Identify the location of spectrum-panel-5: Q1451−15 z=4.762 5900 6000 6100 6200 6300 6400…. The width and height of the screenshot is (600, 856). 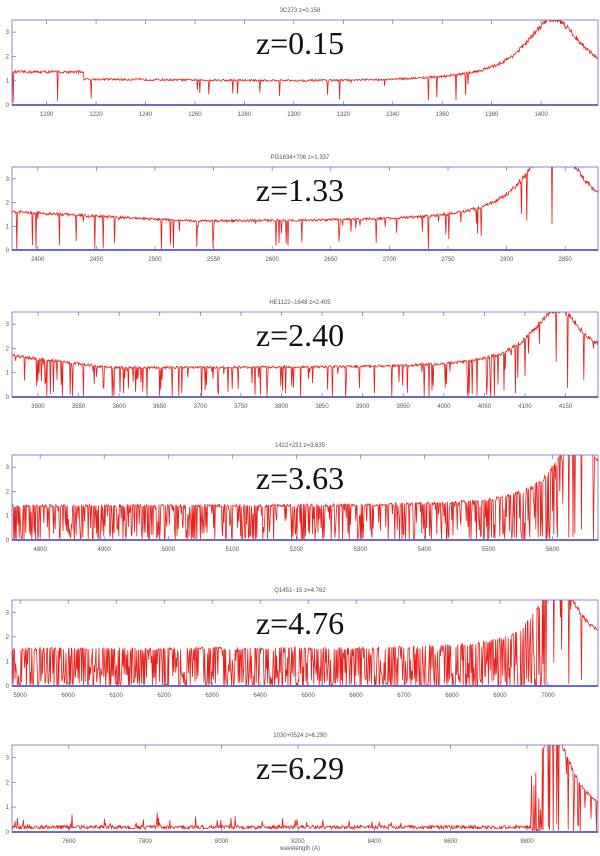
(302, 643).